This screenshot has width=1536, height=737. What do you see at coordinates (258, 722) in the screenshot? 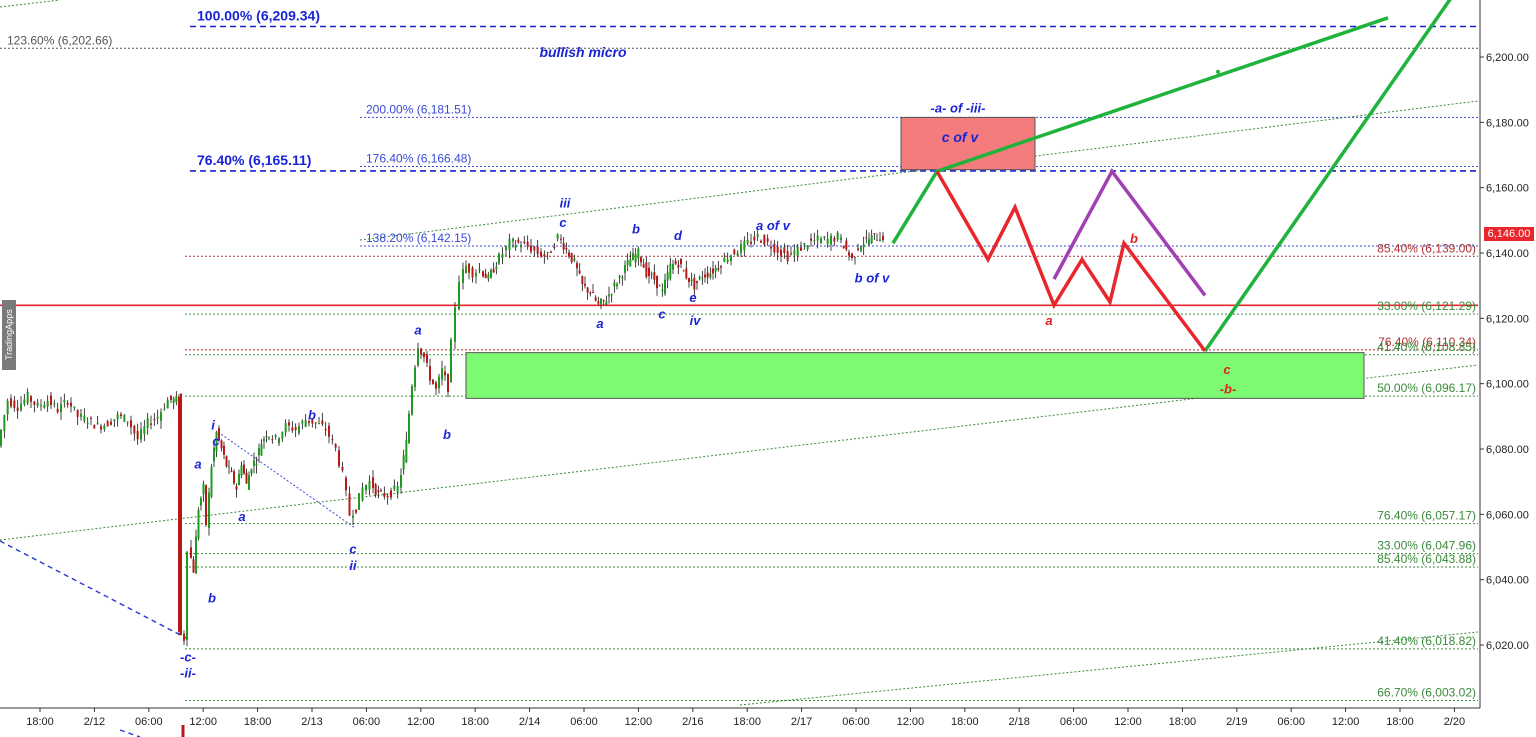
I see `x-tick-label: 18:00` at bounding box center [258, 722].